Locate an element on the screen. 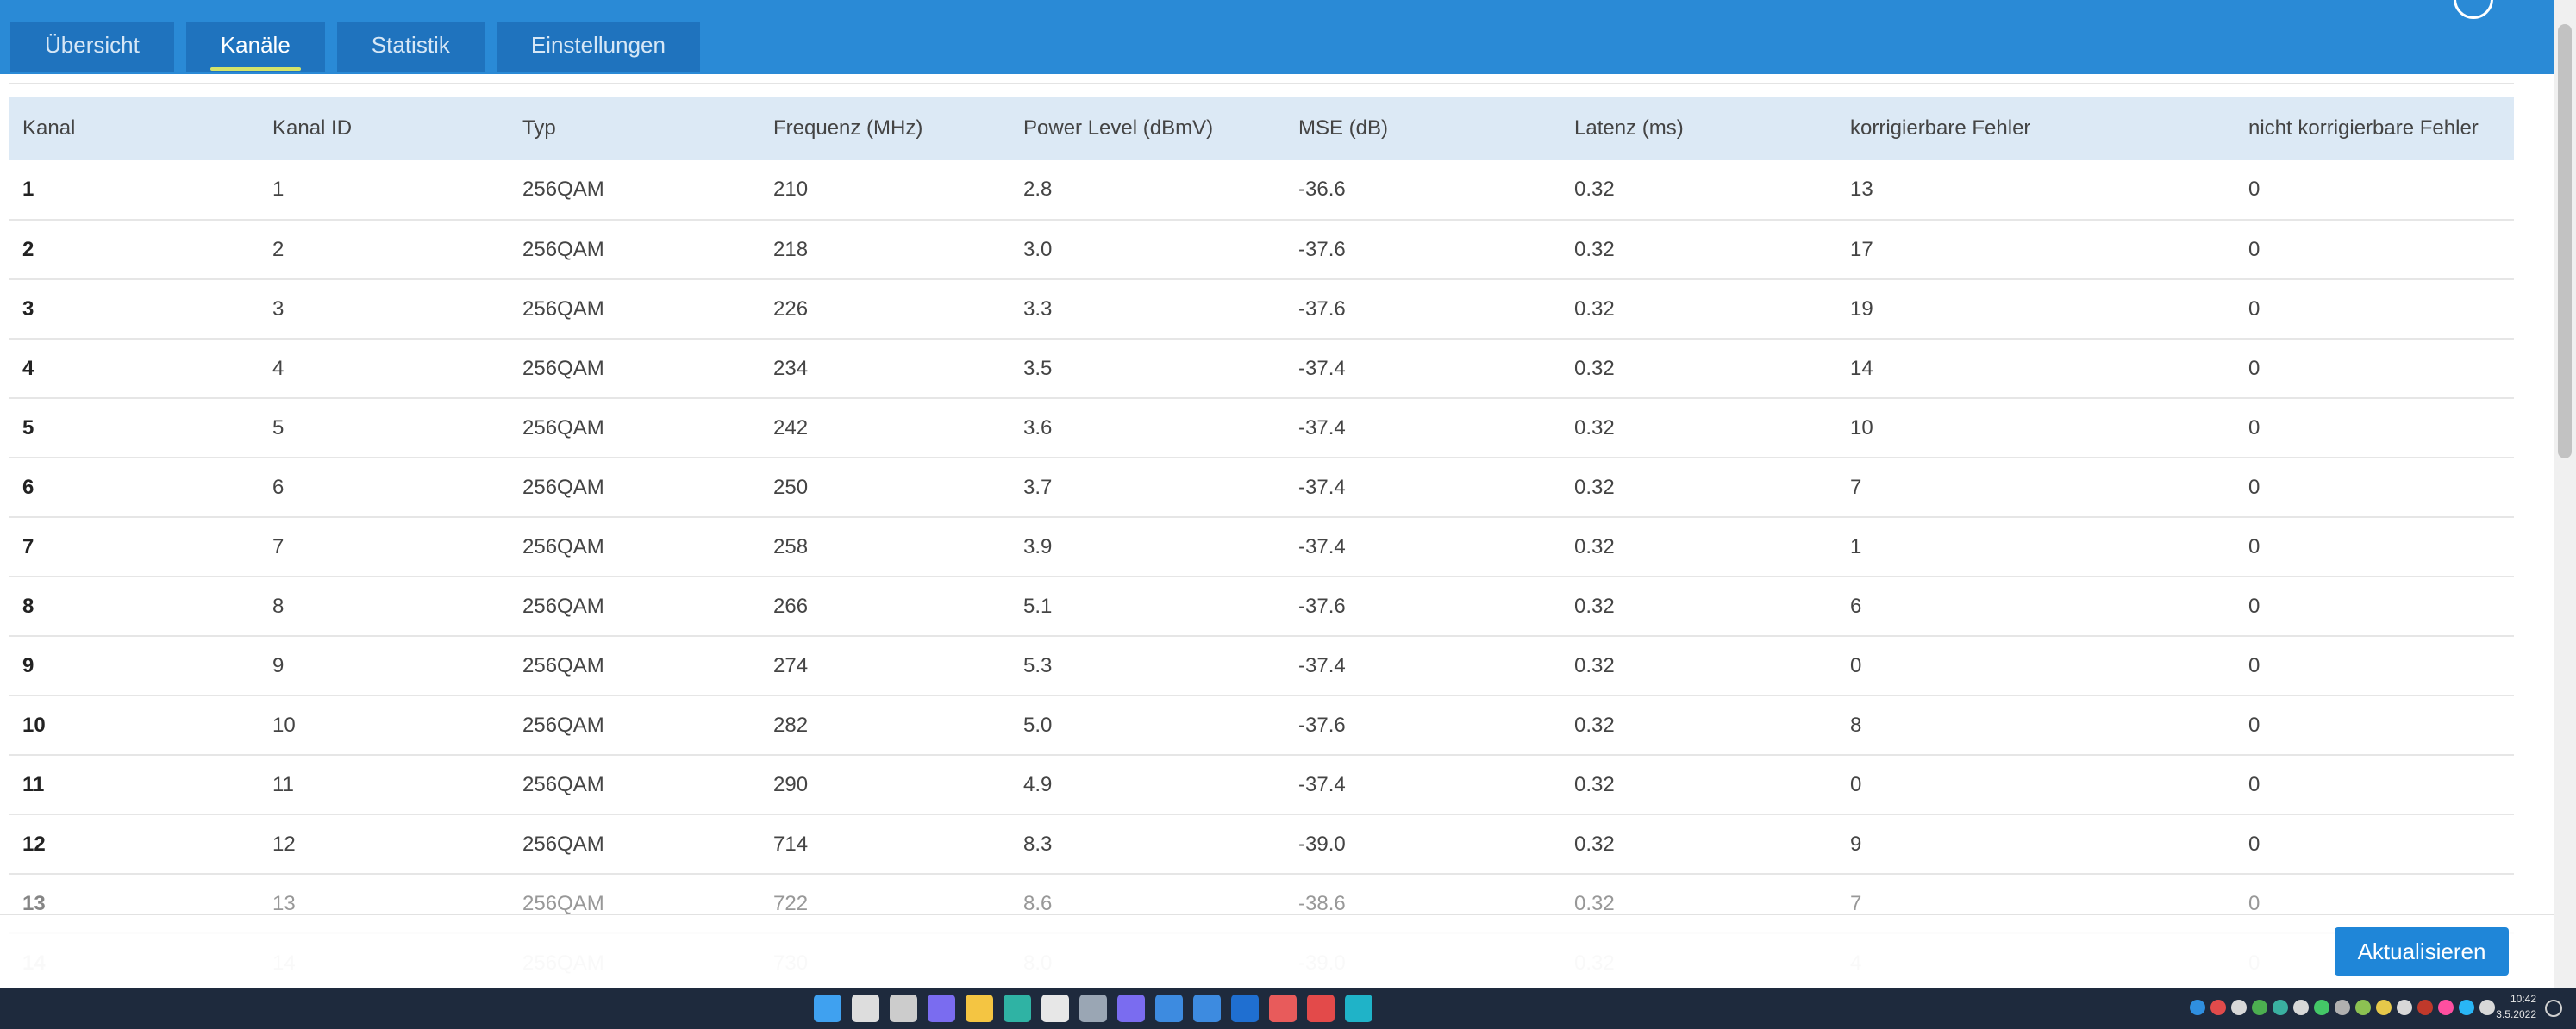  table-cell: 6 is located at coordinates (278, 487).